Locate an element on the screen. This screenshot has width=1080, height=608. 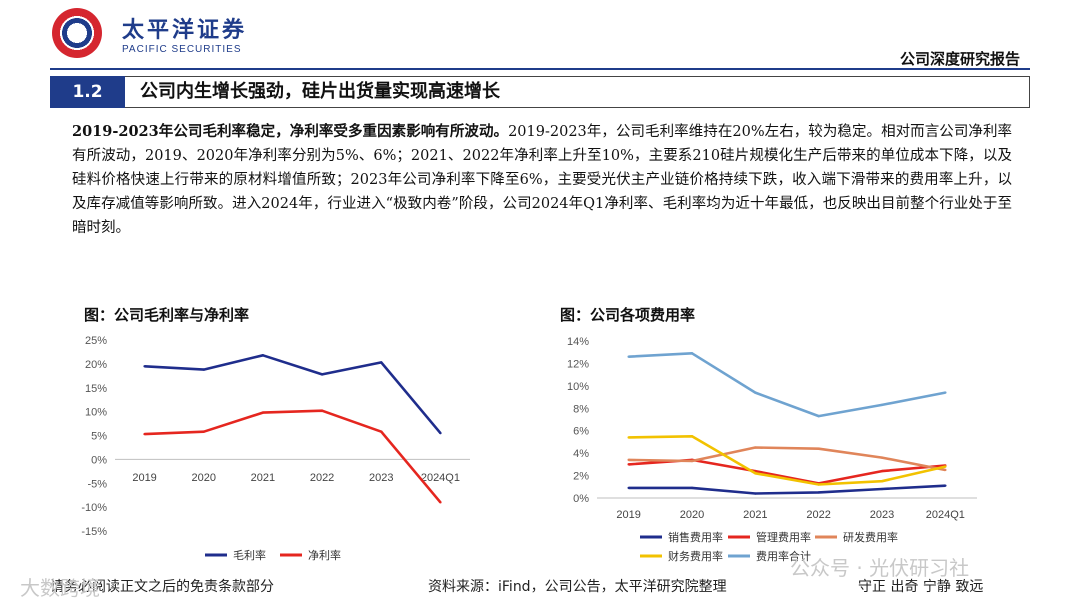
header-divider is located at coordinates (540, 69).